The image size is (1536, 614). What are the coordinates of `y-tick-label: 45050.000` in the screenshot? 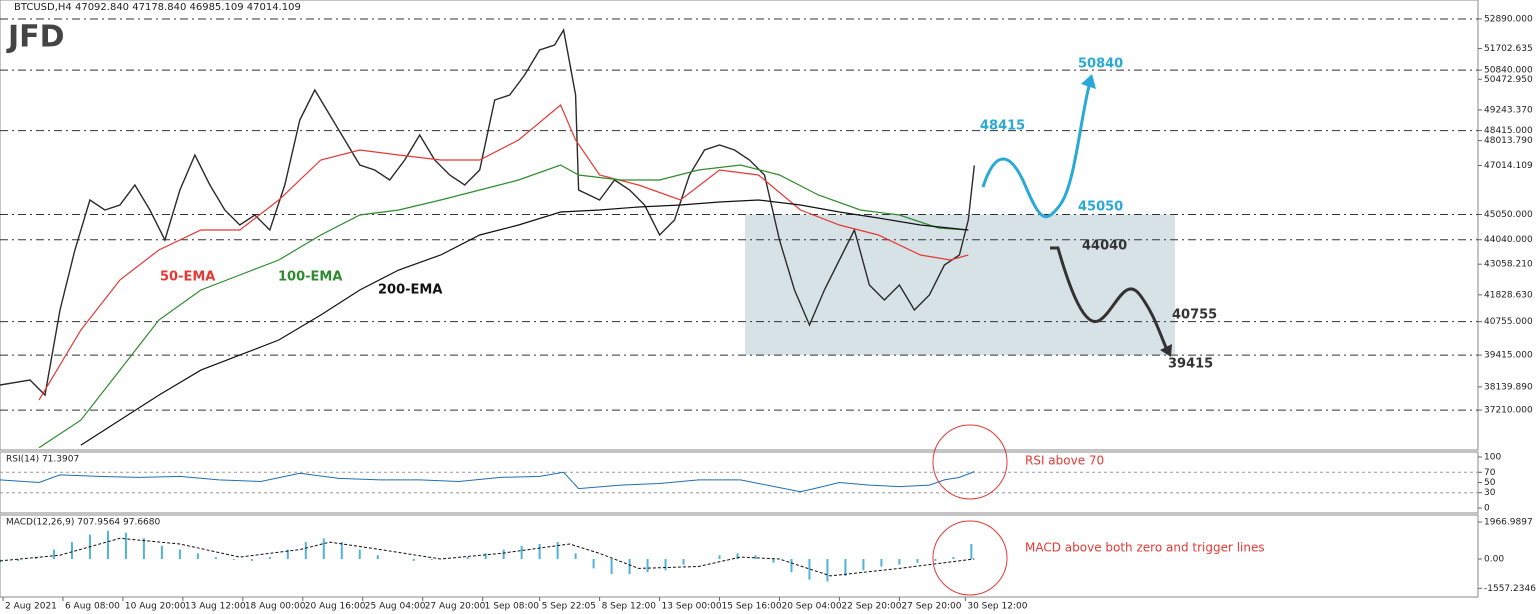 It's located at (1508, 215).